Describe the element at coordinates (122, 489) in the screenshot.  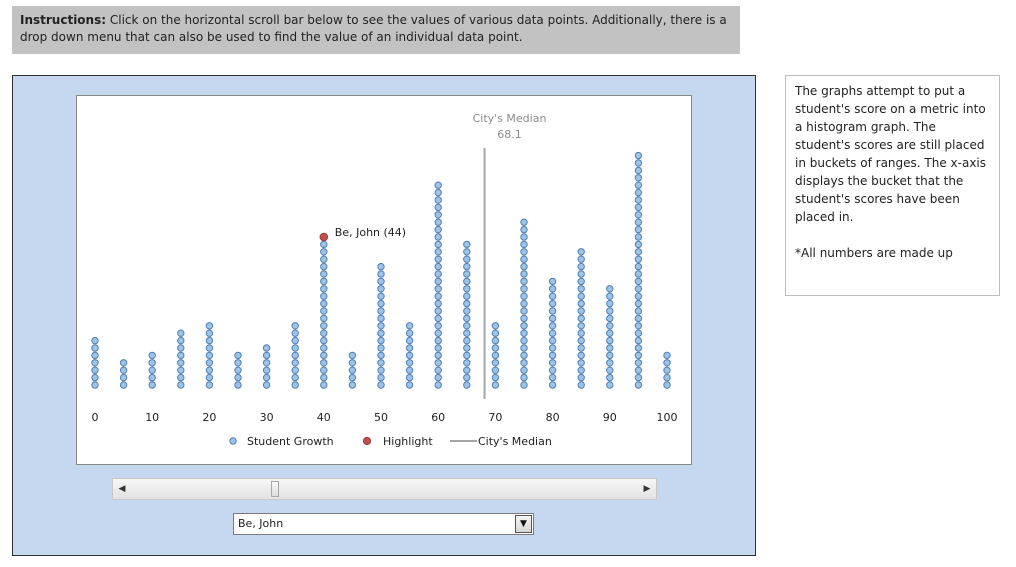
I see `scroll-left-arrow-icon: ◀` at that location.